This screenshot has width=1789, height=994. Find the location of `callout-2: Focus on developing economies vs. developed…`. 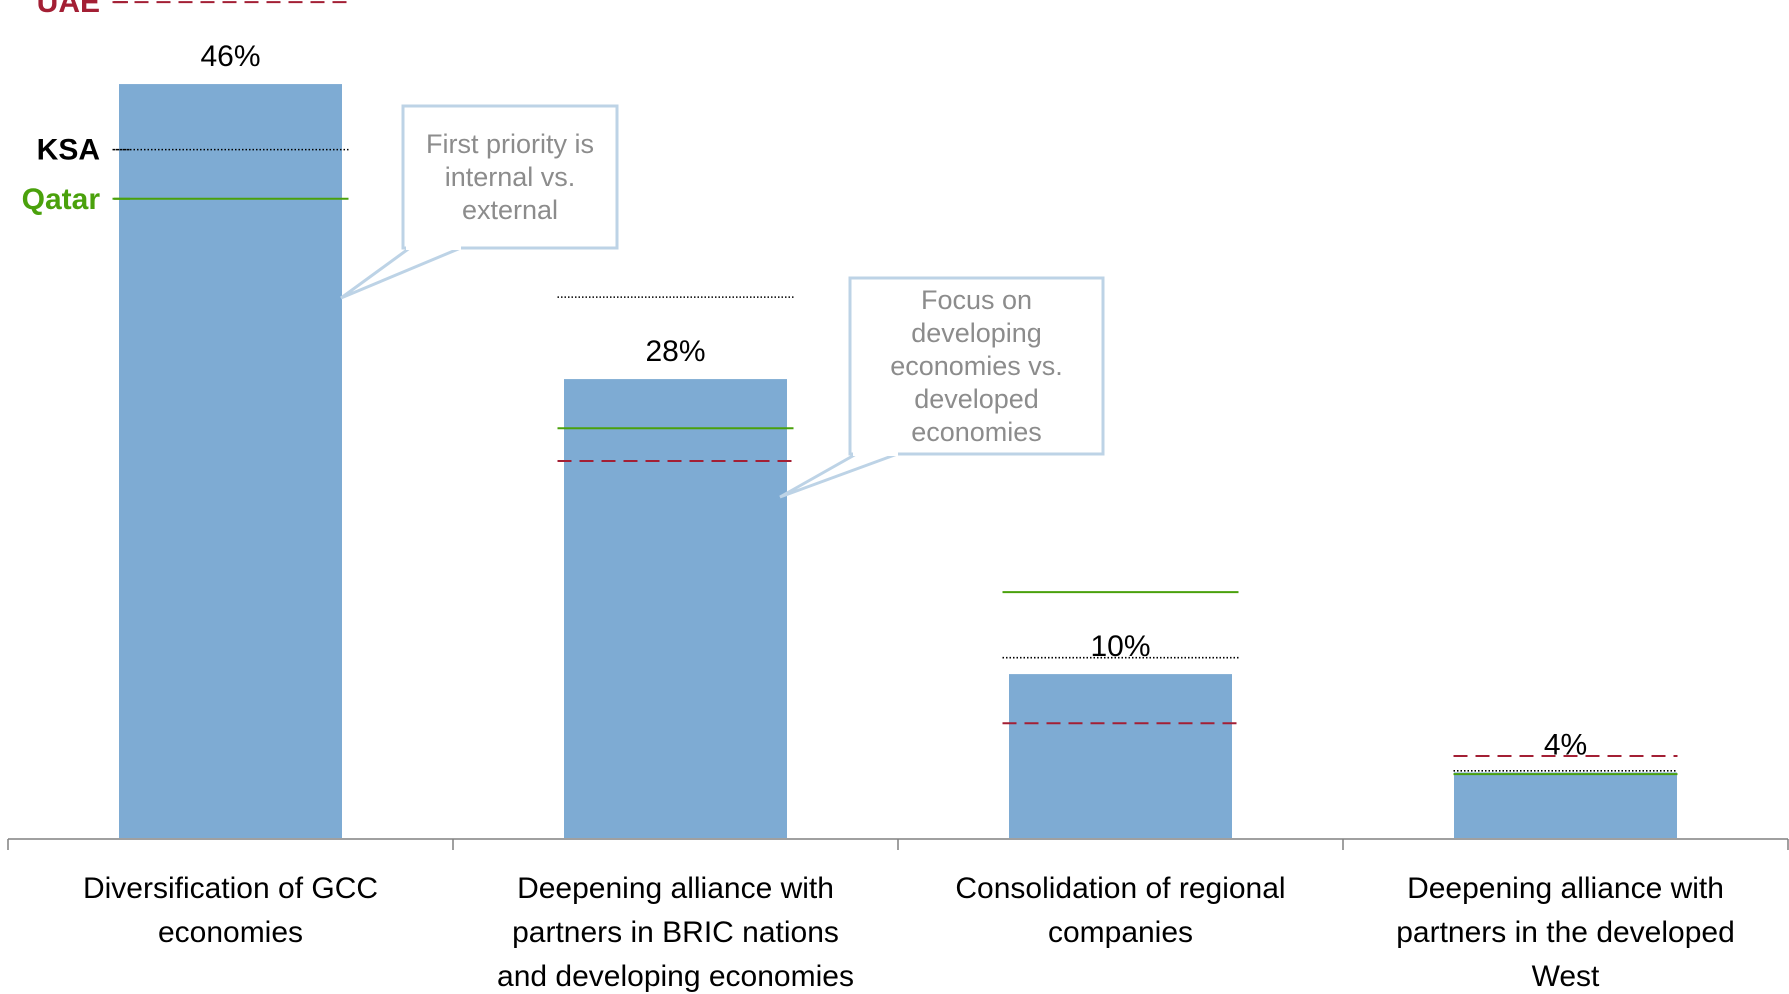

callout-2: Focus on developing economies vs. developed… is located at coordinates (942, 387).